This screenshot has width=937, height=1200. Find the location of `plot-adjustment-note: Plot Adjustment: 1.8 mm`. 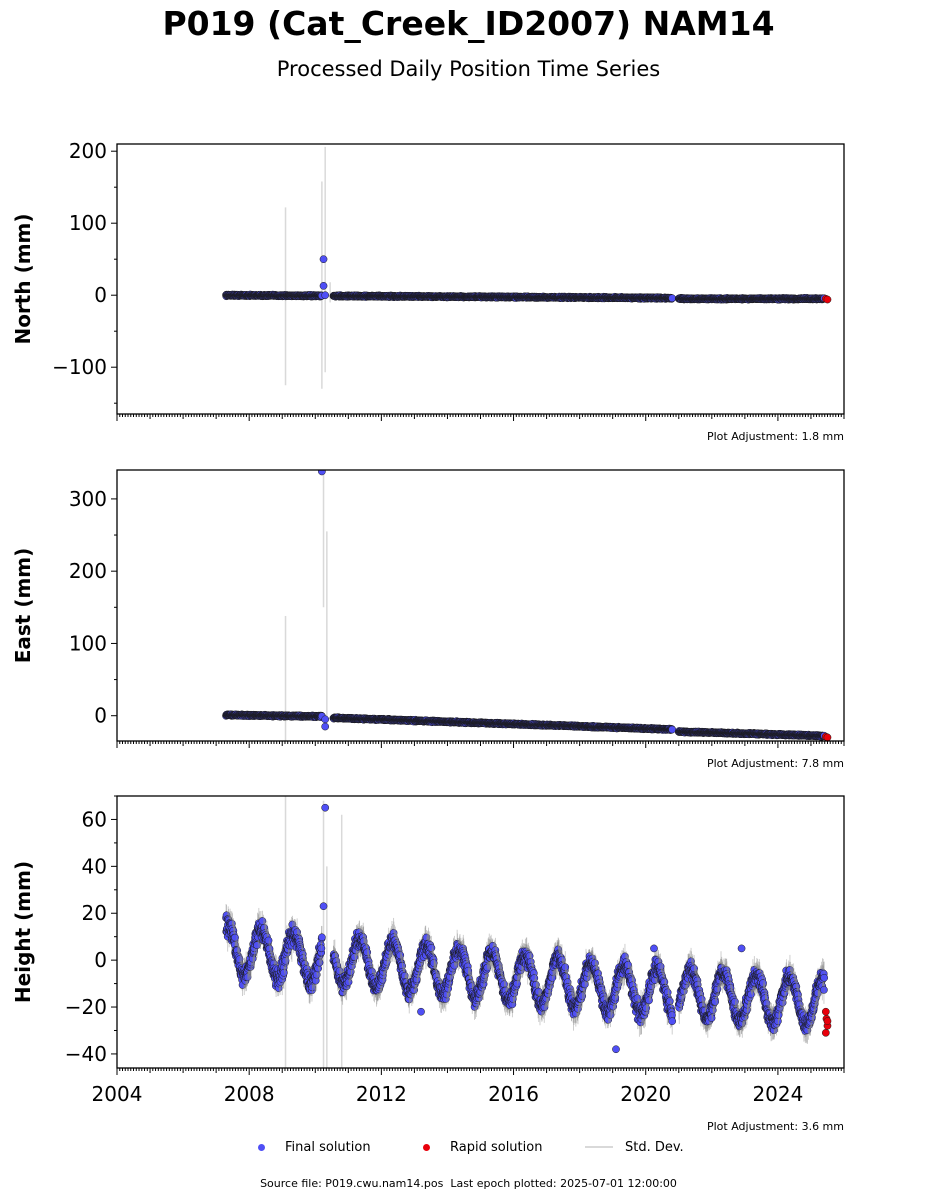

plot-adjustment-note: Plot Adjustment: 1.8 mm is located at coordinates (775, 436).